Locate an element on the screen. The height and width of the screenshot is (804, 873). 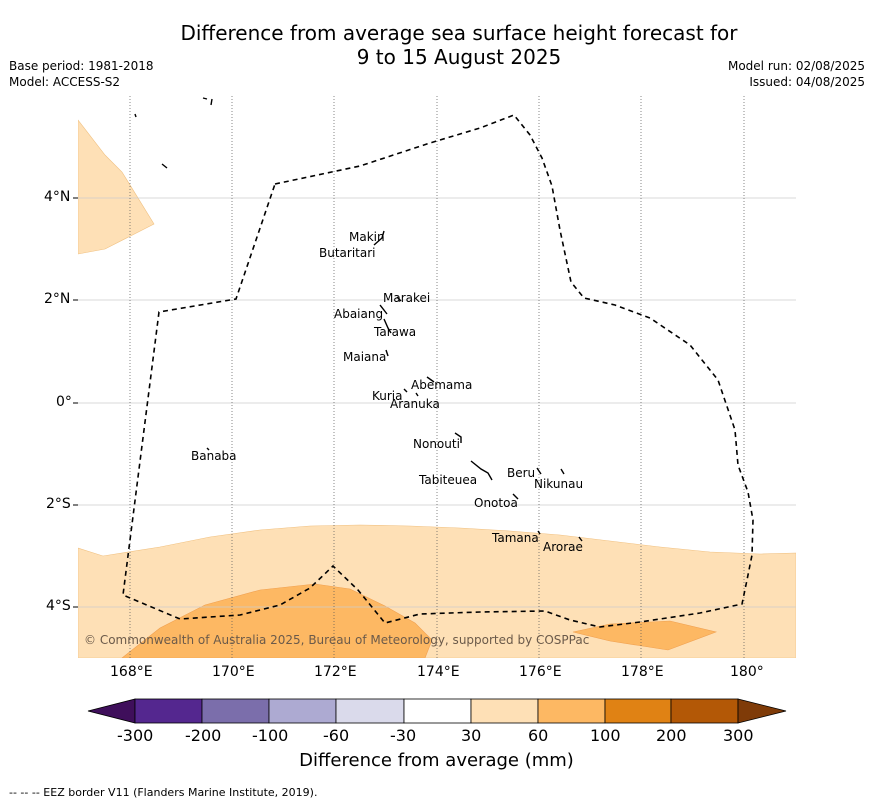
cbar-tick-1: -300 is located at coordinates (135, 735).